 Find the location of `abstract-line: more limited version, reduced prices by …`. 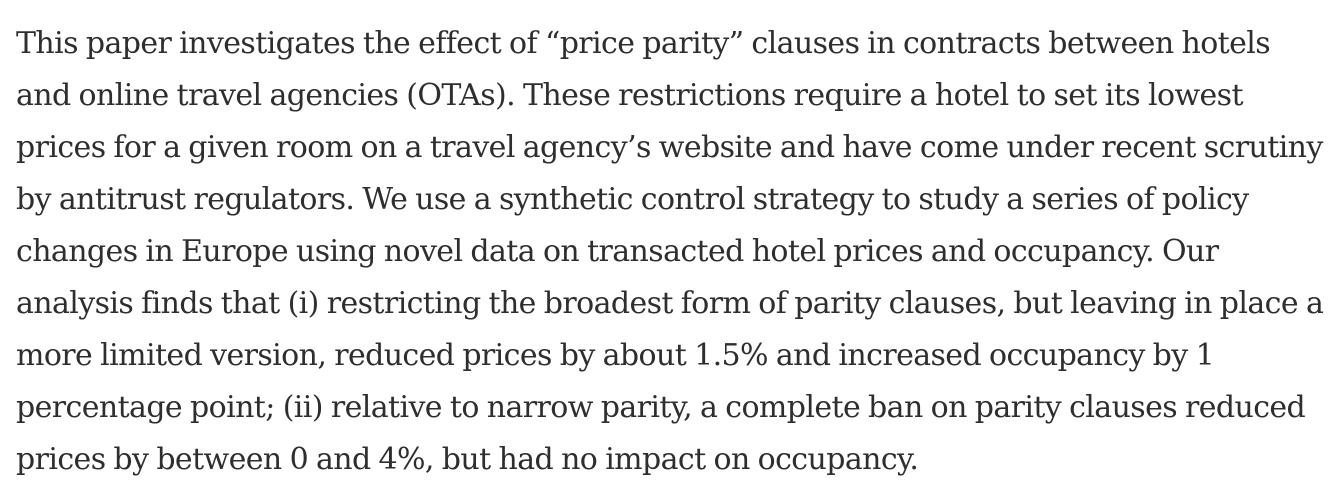

abstract-line: more limited version, reduced prices by … is located at coordinates (615, 355).